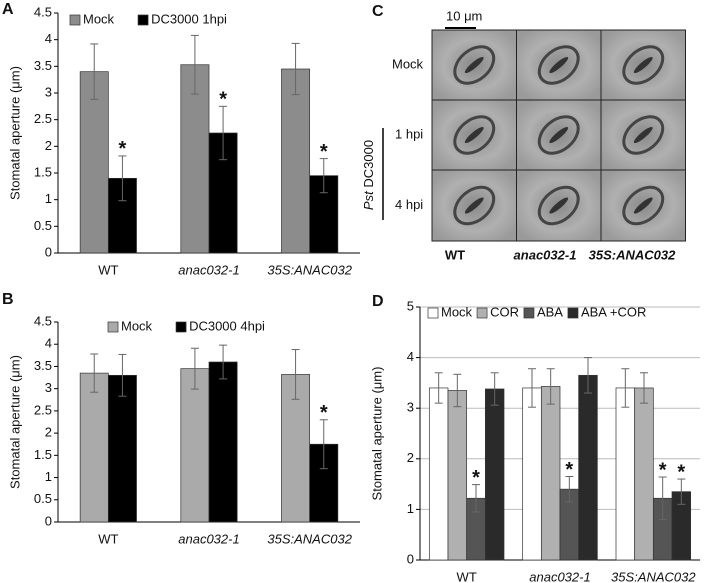  What do you see at coordinates (408, 63) in the screenshot?
I see `row-label: Mock` at bounding box center [408, 63].